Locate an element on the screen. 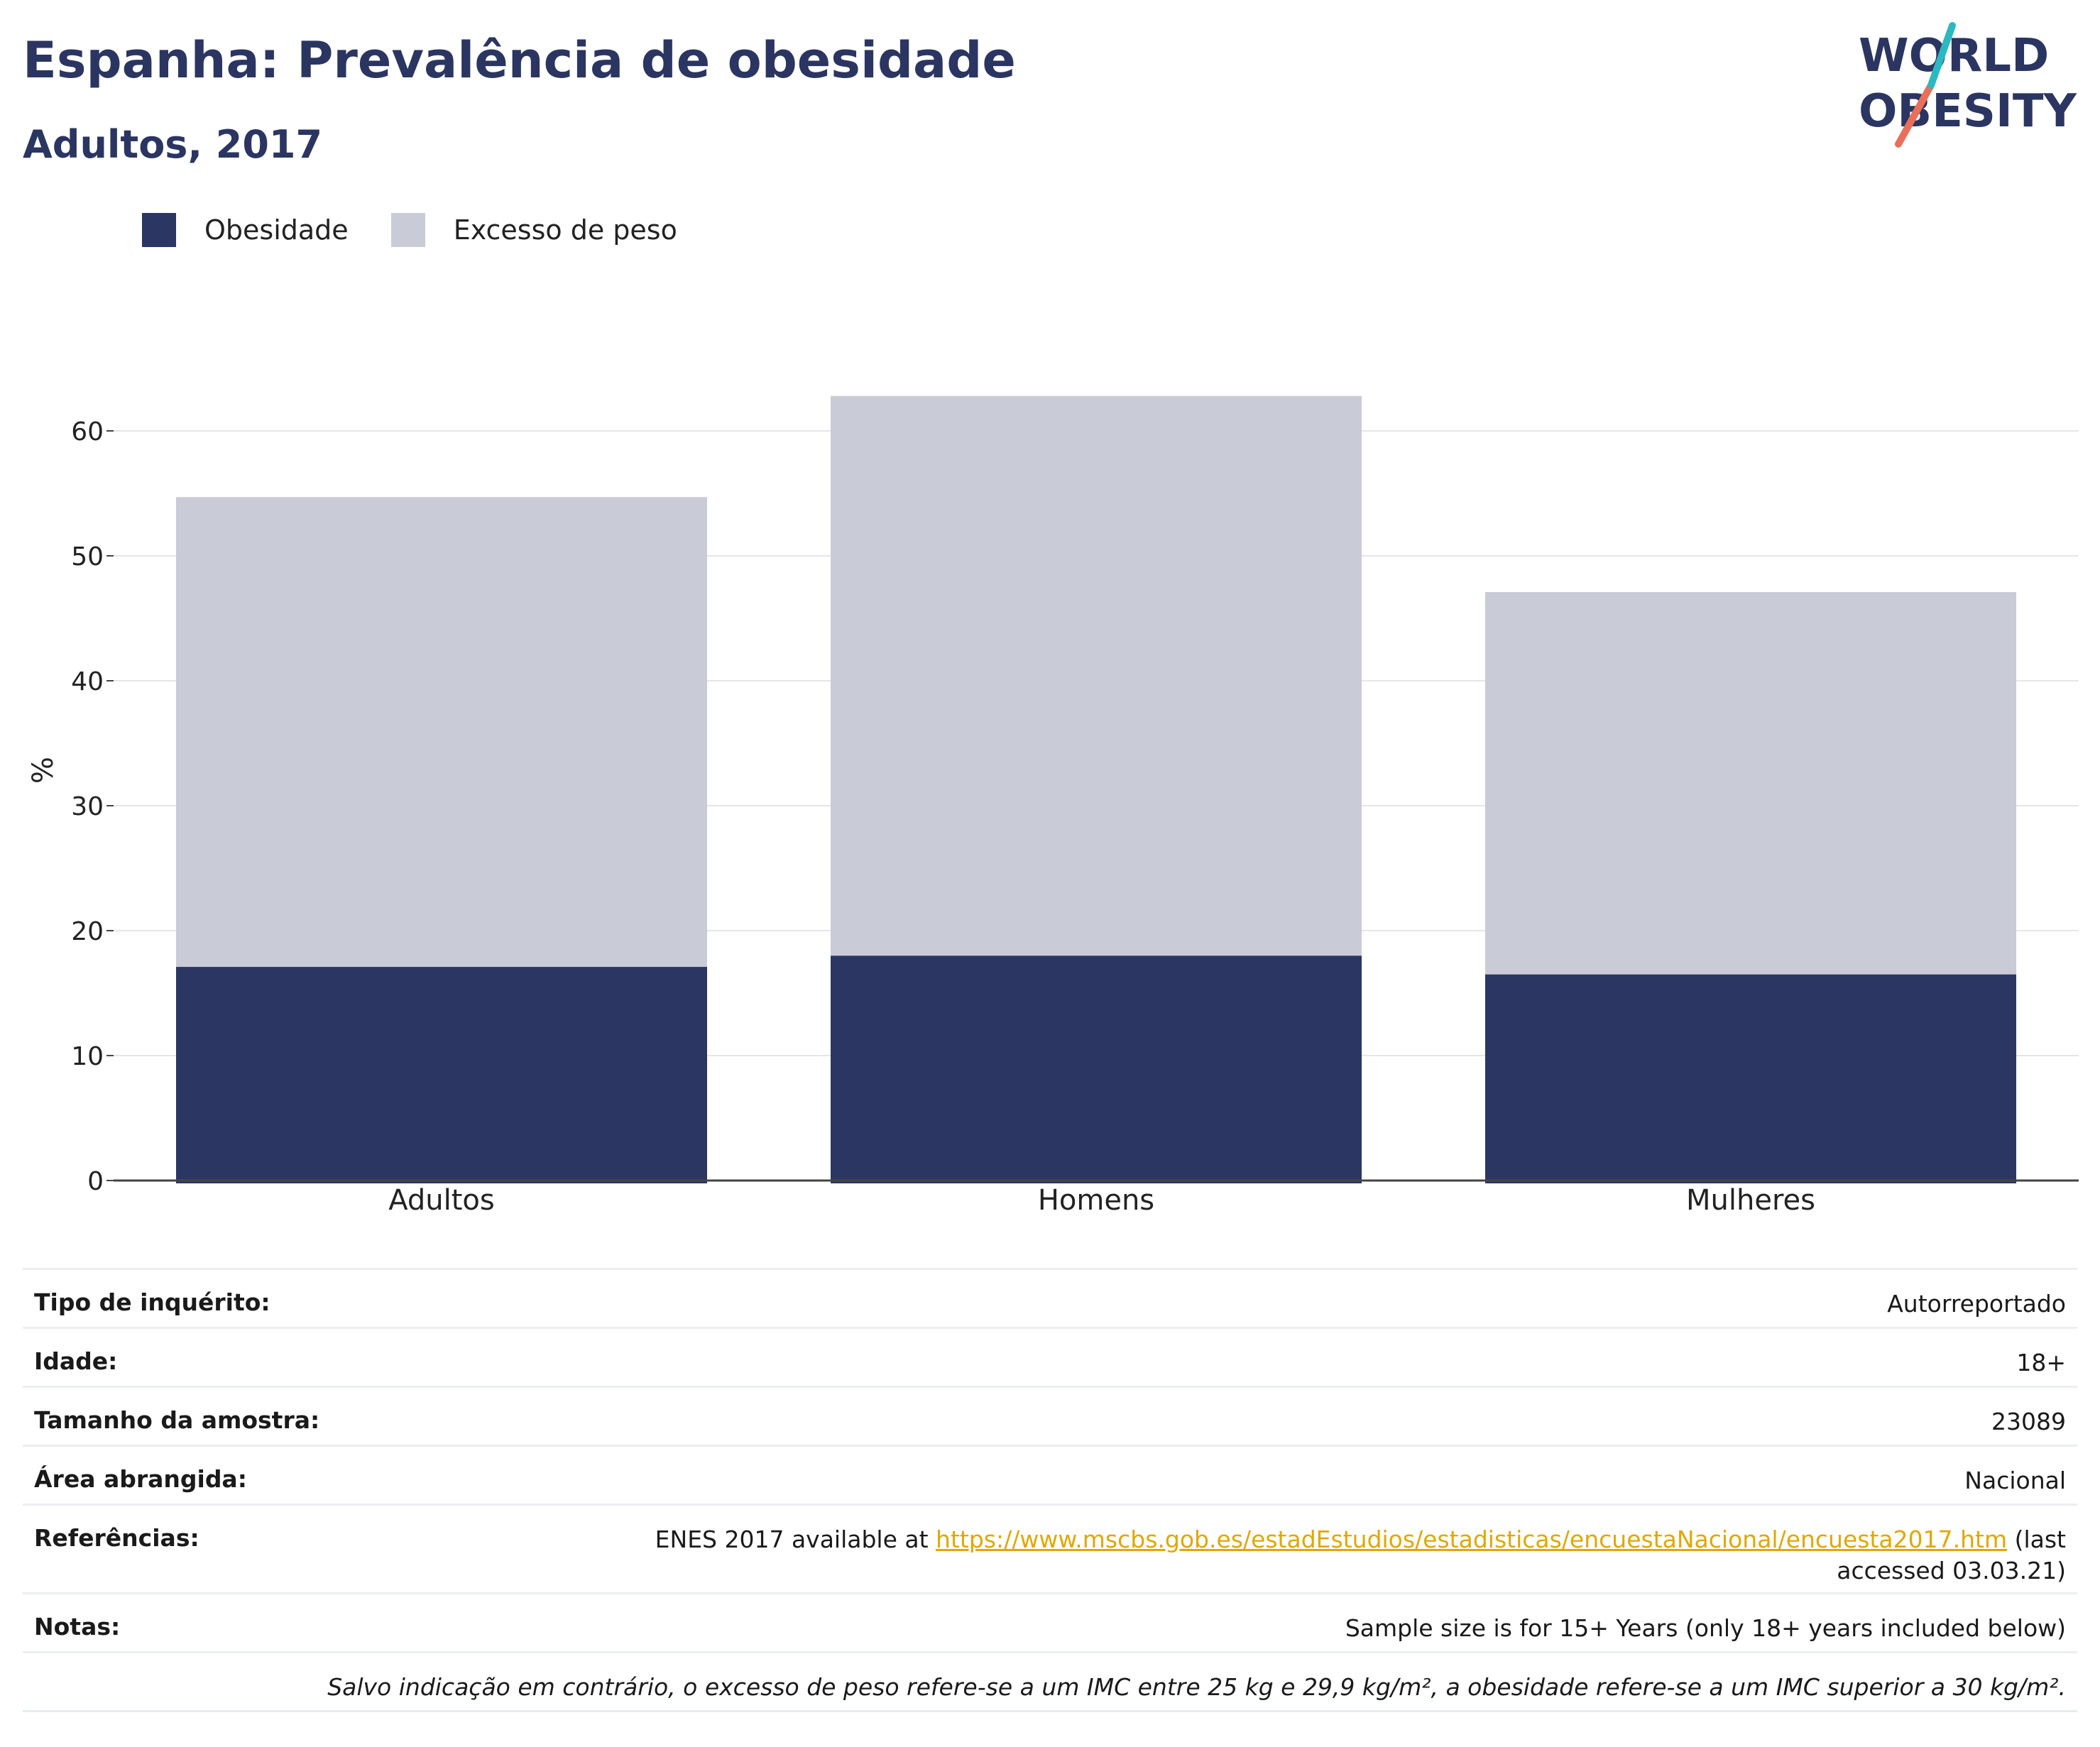 The height and width of the screenshot is (1747, 2100). info-value: Nacional is located at coordinates (2015, 1480).